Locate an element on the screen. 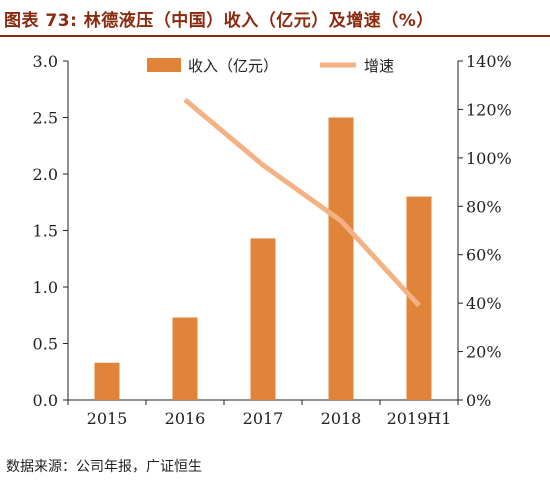  y-left-tick-label: 2.5 is located at coordinates (45, 118).